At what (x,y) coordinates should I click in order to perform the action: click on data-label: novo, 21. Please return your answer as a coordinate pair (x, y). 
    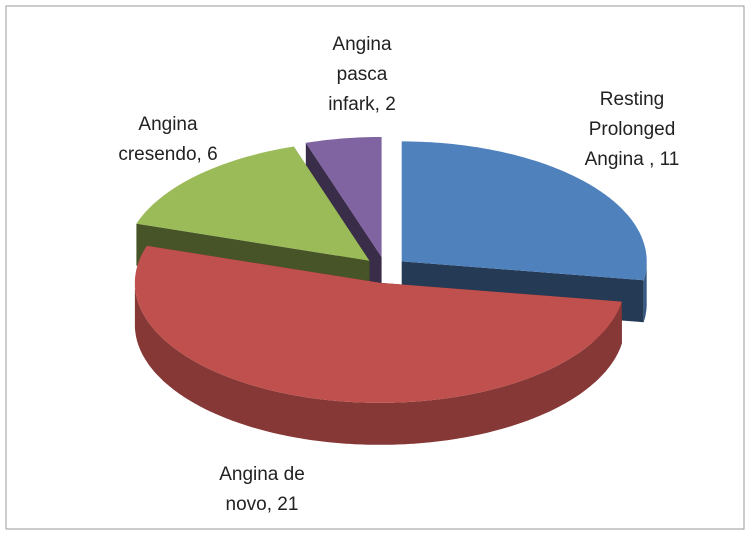
    Looking at the image, I should click on (262, 504).